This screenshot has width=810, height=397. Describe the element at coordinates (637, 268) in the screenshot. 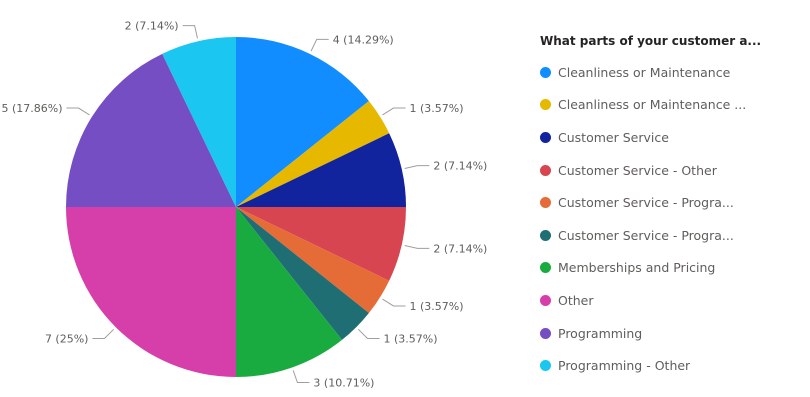

I see `legend-label: Memberships and Pricing` at that location.